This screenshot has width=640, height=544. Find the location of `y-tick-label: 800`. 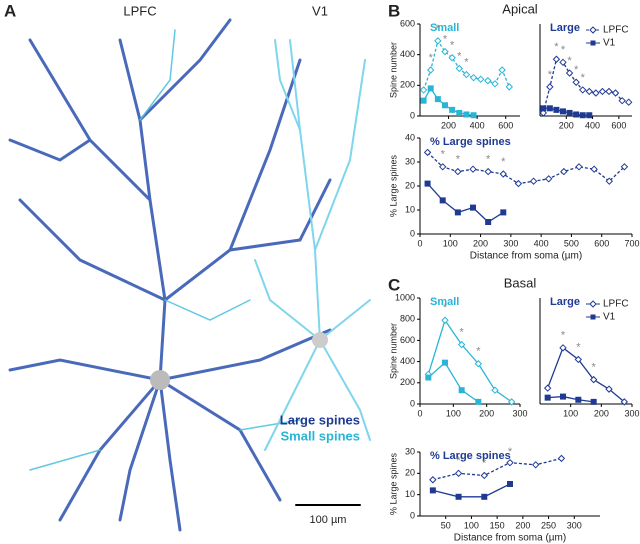

y-tick-label: 800 is located at coordinates (407, 319).